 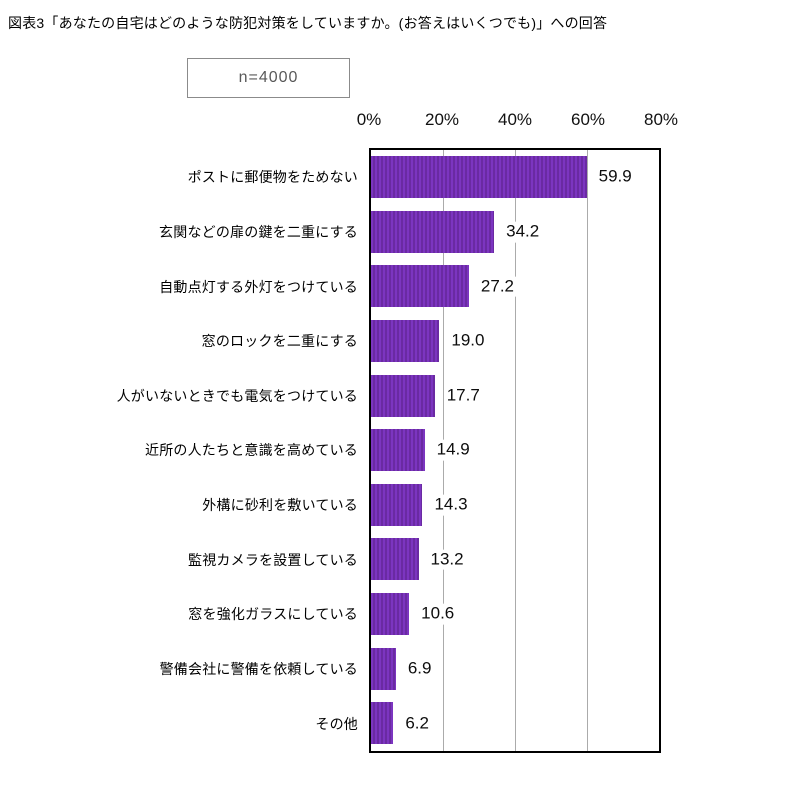 What do you see at coordinates (451, 505) in the screenshot?
I see `value-label: 14.3` at bounding box center [451, 505].